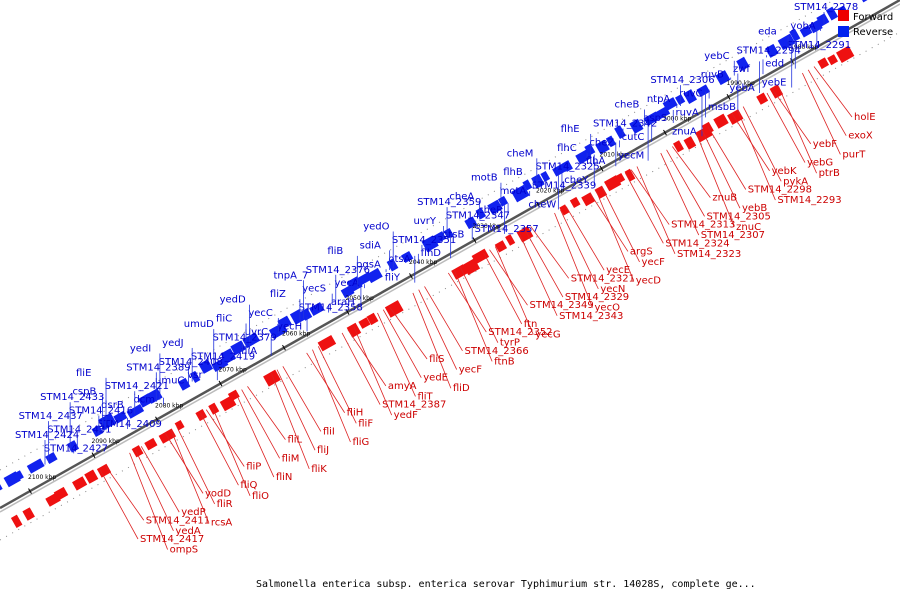 This screenshot has height=600, width=900. Describe the element at coordinates (431, 253) in the screenshot. I see `reverse-gene-label: flhD` at that location.